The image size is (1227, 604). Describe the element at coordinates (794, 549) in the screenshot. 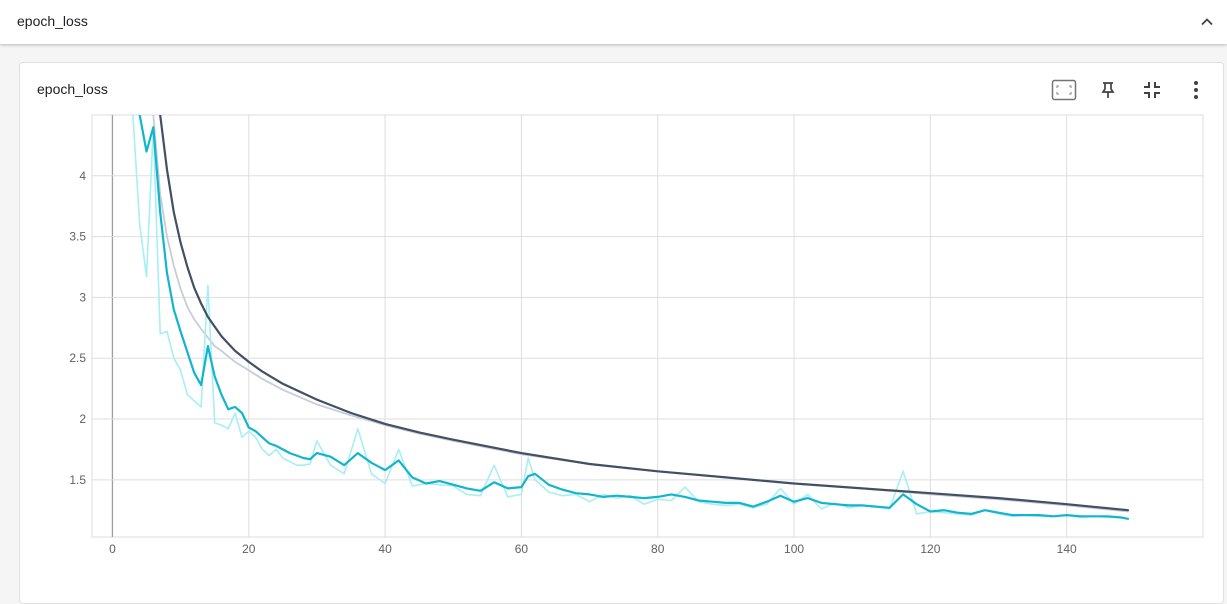

I see `x-tick-label: 100` at that location.